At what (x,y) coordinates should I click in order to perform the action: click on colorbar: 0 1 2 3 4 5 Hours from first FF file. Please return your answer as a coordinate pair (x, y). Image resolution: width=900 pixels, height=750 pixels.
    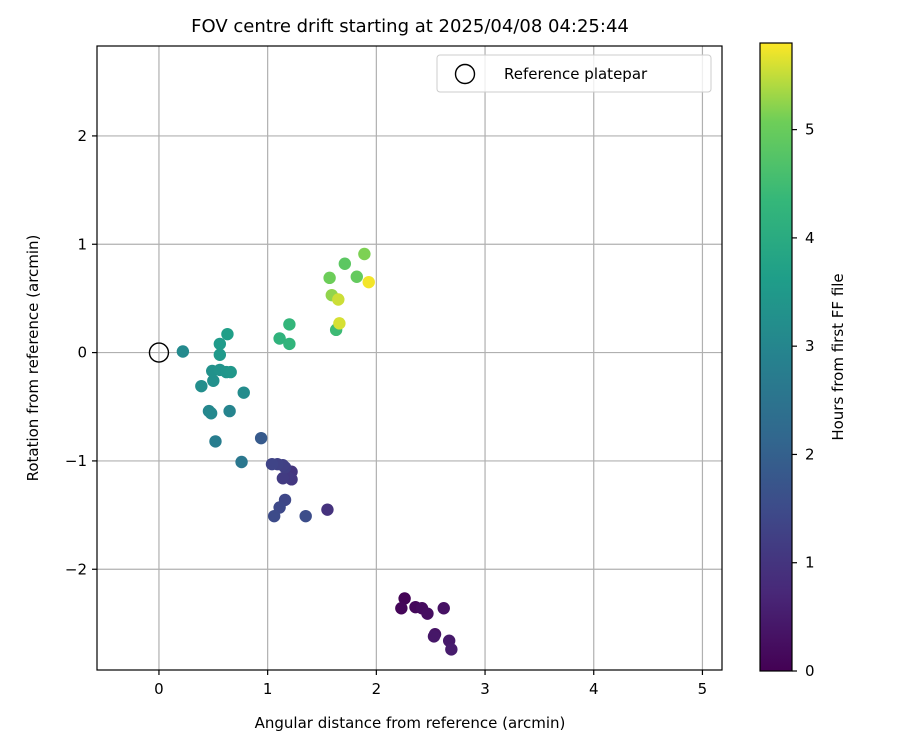
    Looking at the image, I should click on (803, 361).